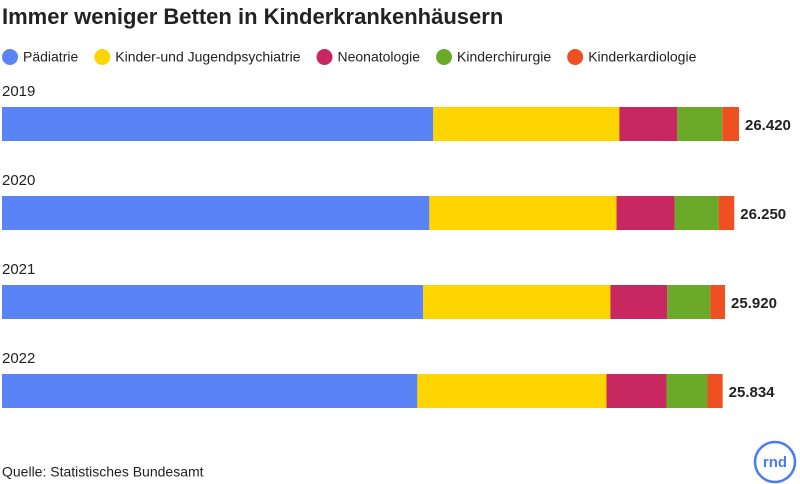 This screenshot has width=800, height=484. I want to click on y-tick-label: 2020, so click(18, 180).